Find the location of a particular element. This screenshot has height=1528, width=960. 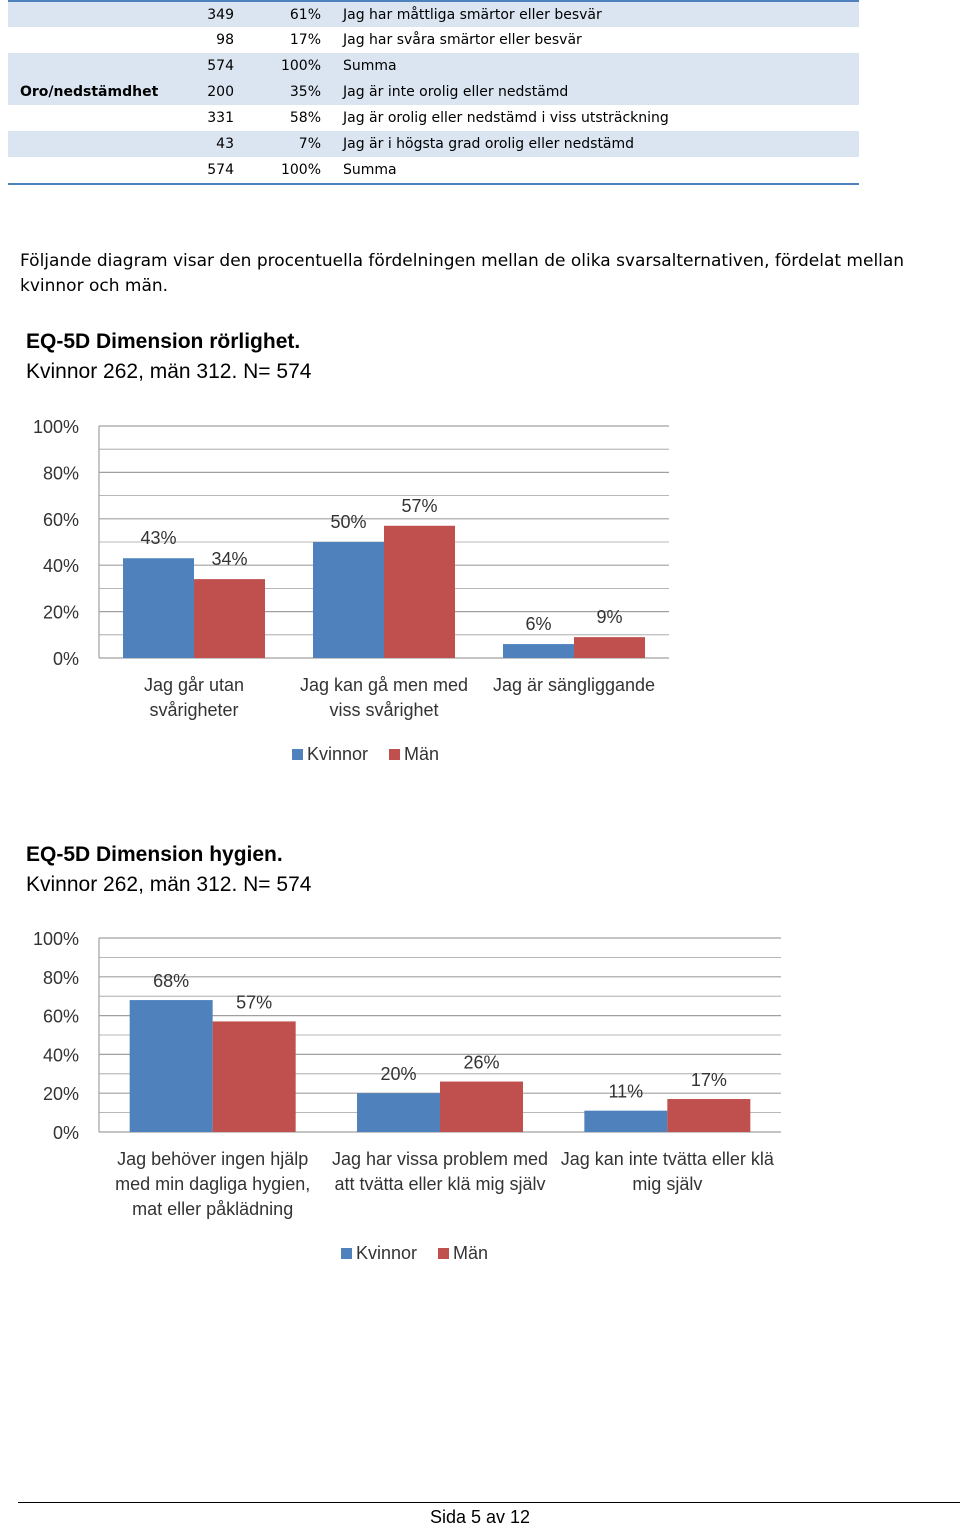

data-label: 43% is located at coordinates (158, 538).